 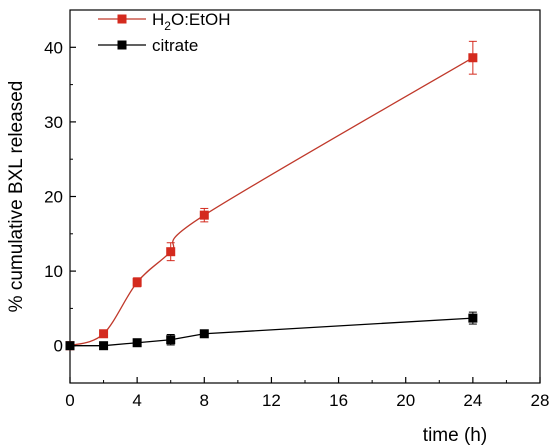 What do you see at coordinates (191, 21) in the screenshot?
I see `legend-label: H2O:EtOH` at bounding box center [191, 21].